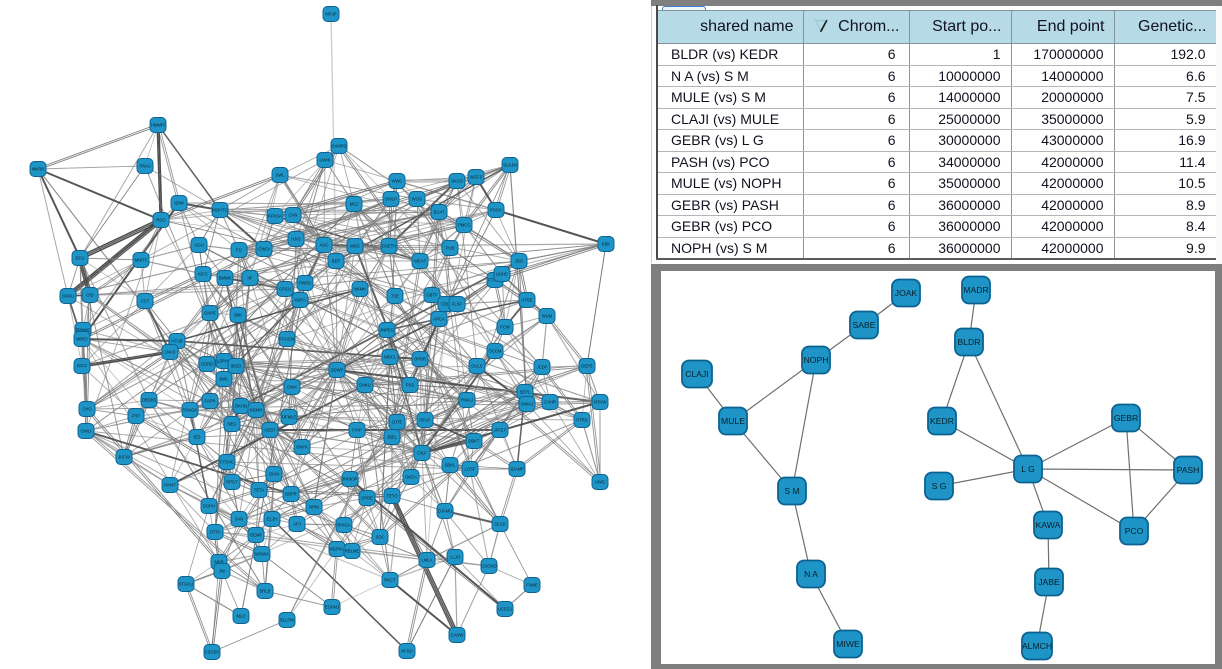  Describe the element at coordinates (297, 524) in the screenshot. I see `svg-text: APJ` at that location.